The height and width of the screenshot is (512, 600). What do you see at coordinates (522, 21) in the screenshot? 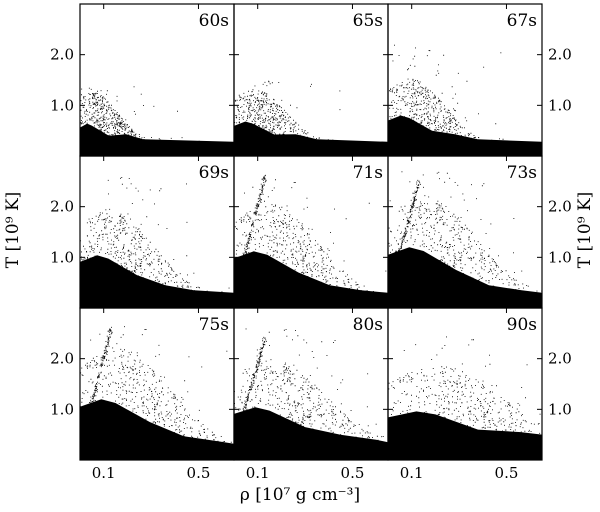
I see `panel-time-label: 67s` at bounding box center [522, 21].